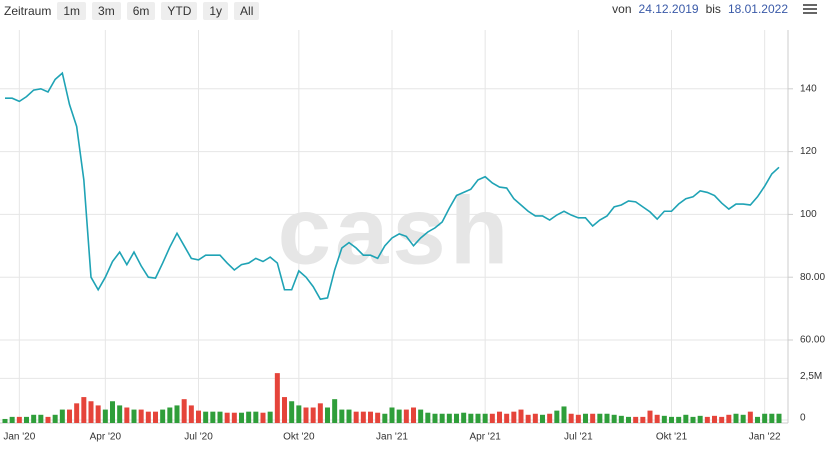 This screenshot has height=452, width=829. What do you see at coordinates (812, 277) in the screenshot?
I see `y-tick-label: 80.00` at bounding box center [812, 277].